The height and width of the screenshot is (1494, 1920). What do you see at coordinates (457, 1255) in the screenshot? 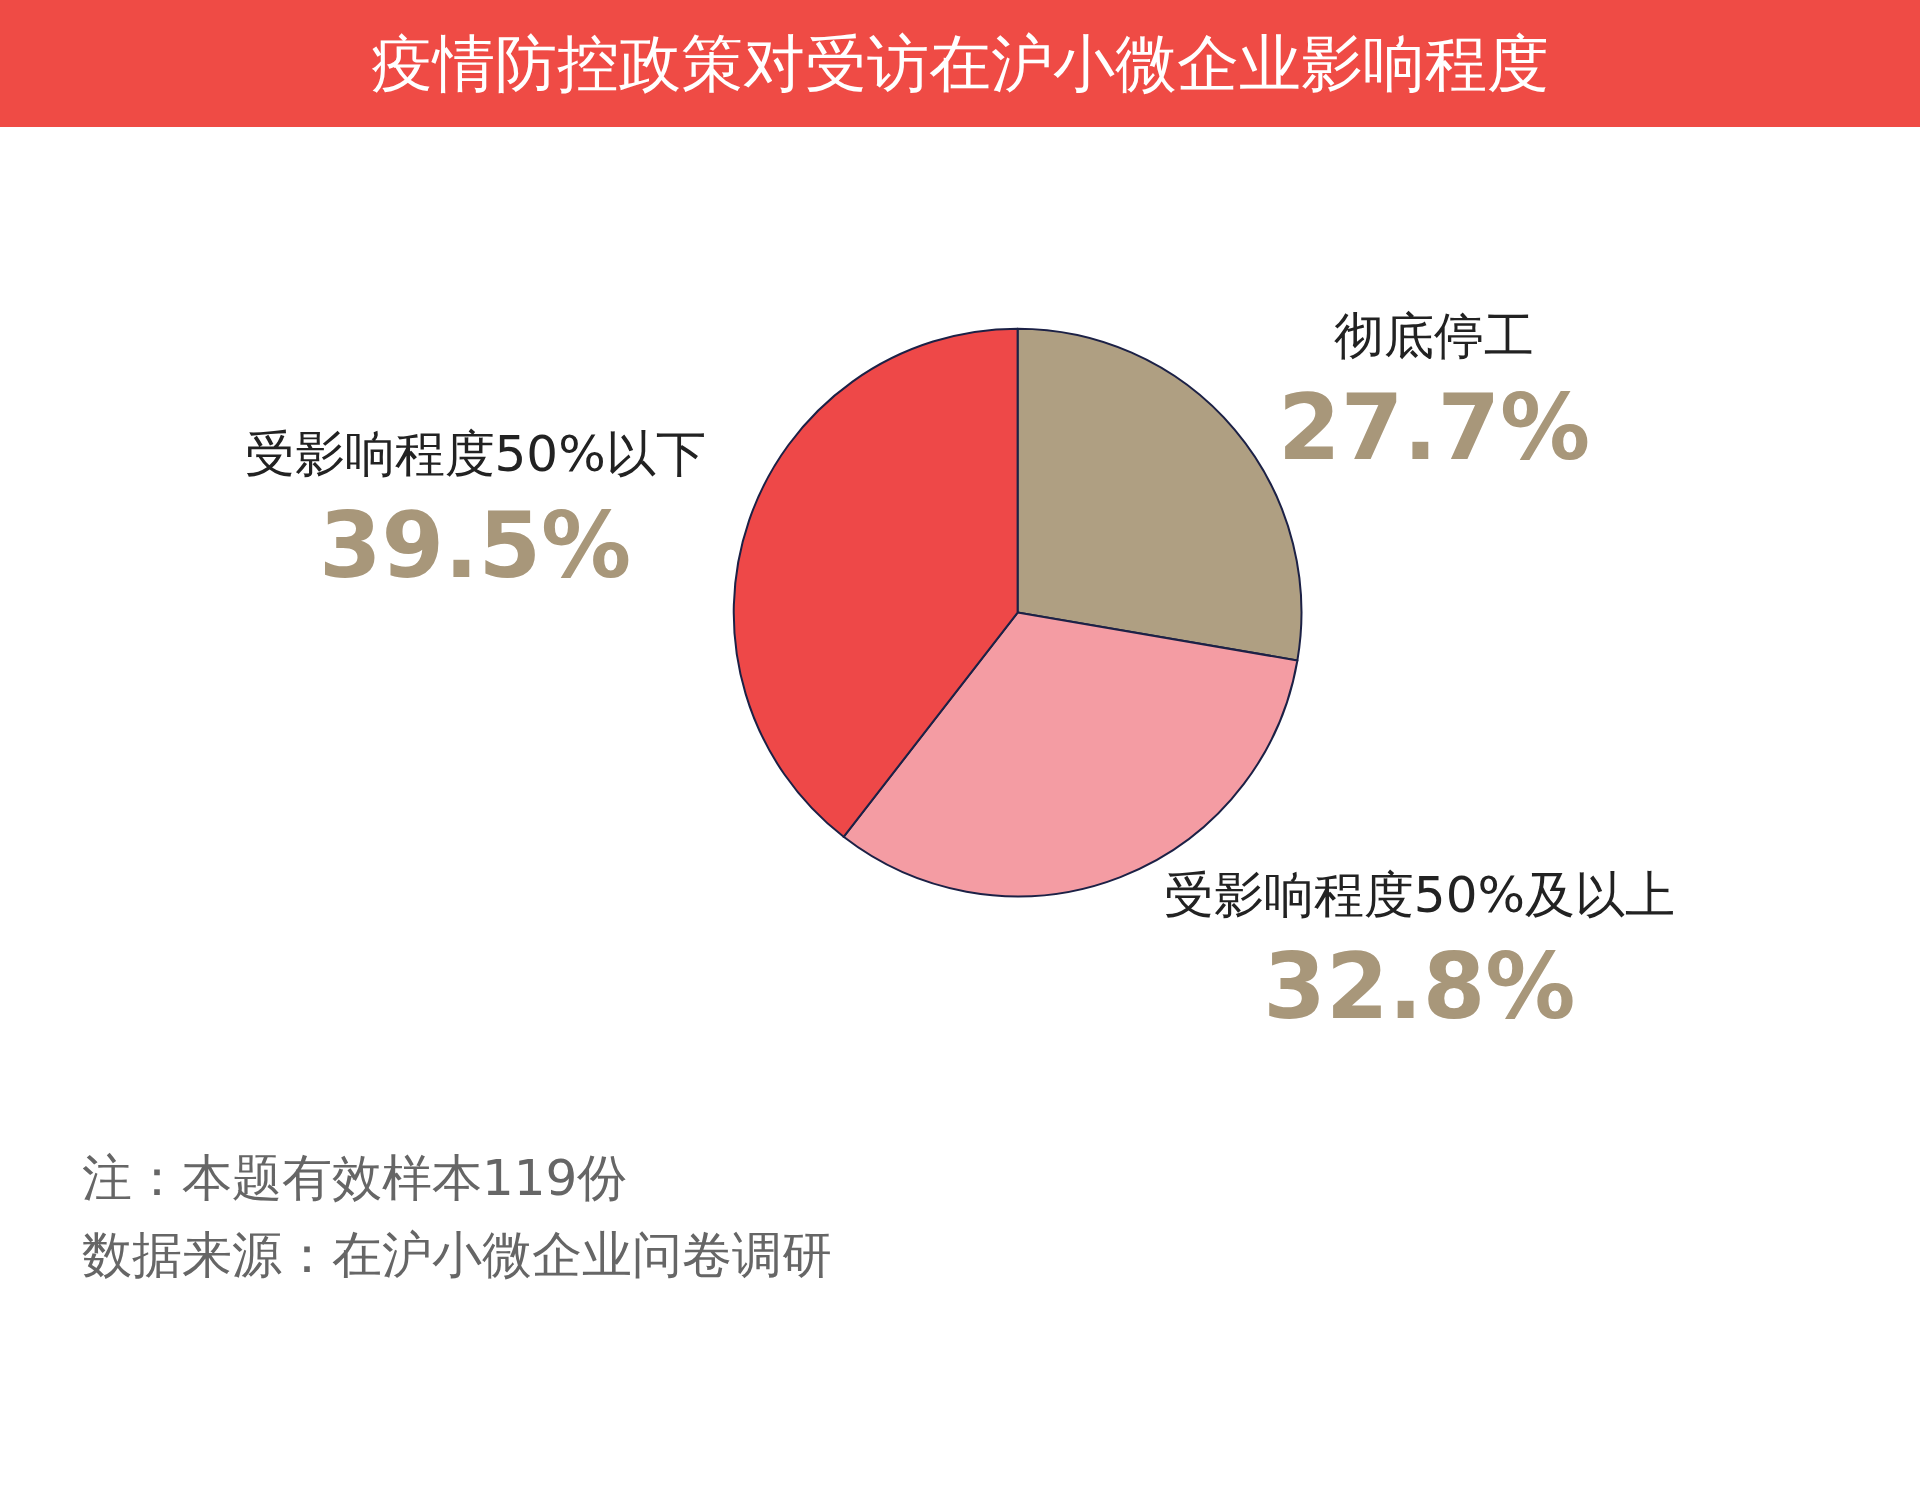
I see `source-note: 数据来源：在沪小微企业问卷调研` at bounding box center [457, 1255].